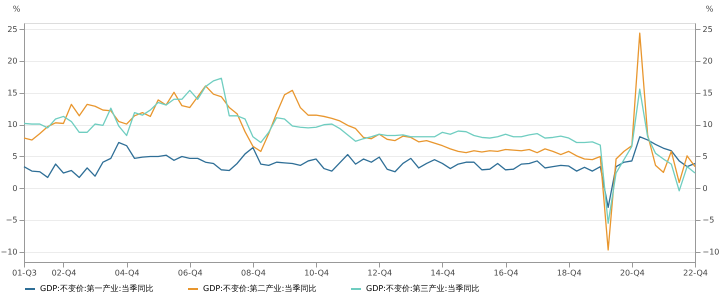 This screenshot has height=298, width=720. Describe the element at coordinates (711, 251) in the screenshot. I see `y2-tick-label: −10` at that location.